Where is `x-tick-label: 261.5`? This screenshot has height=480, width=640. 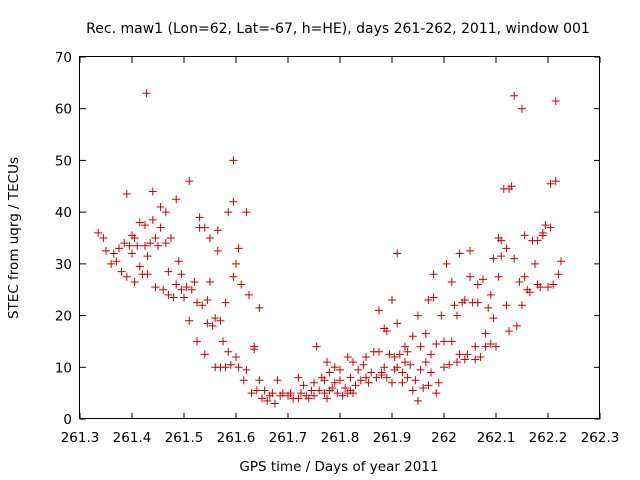
x-tick-label: 261.5 is located at coordinates (184, 438).